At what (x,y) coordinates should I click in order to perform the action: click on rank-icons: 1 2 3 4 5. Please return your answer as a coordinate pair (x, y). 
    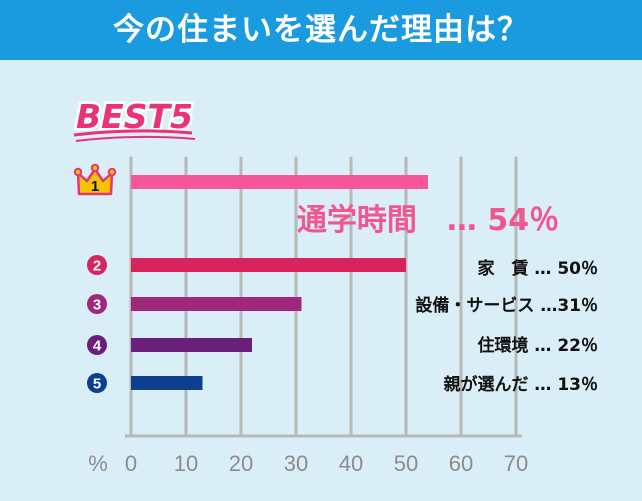
    Looking at the image, I should click on (95, 278).